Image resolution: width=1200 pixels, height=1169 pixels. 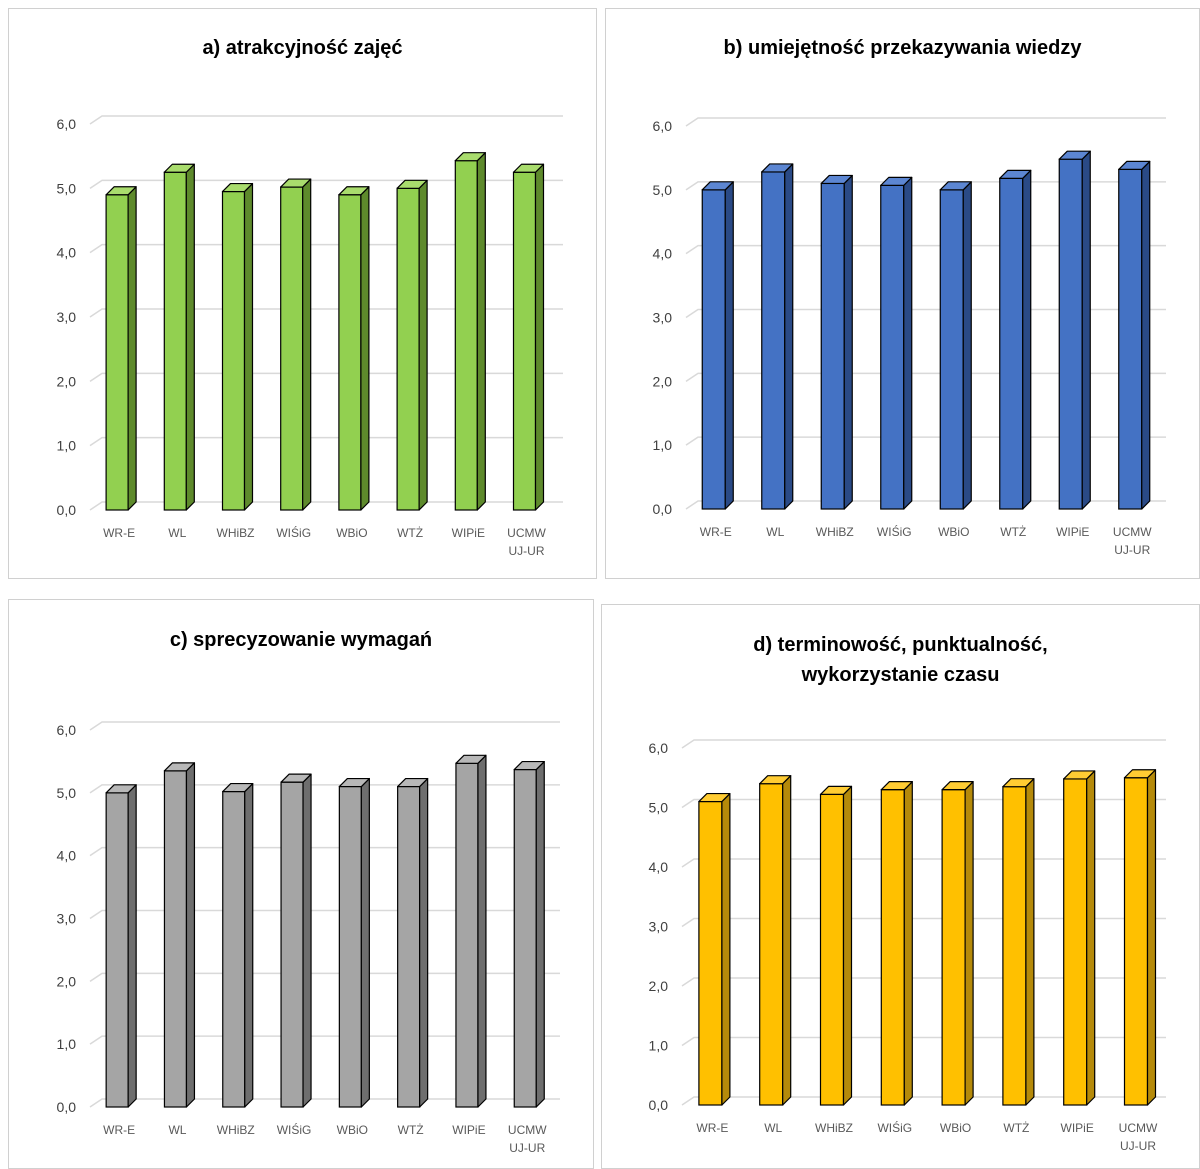 I want to click on chart-title: a) atrakcyjność zajęć, so click(x=302, y=48).